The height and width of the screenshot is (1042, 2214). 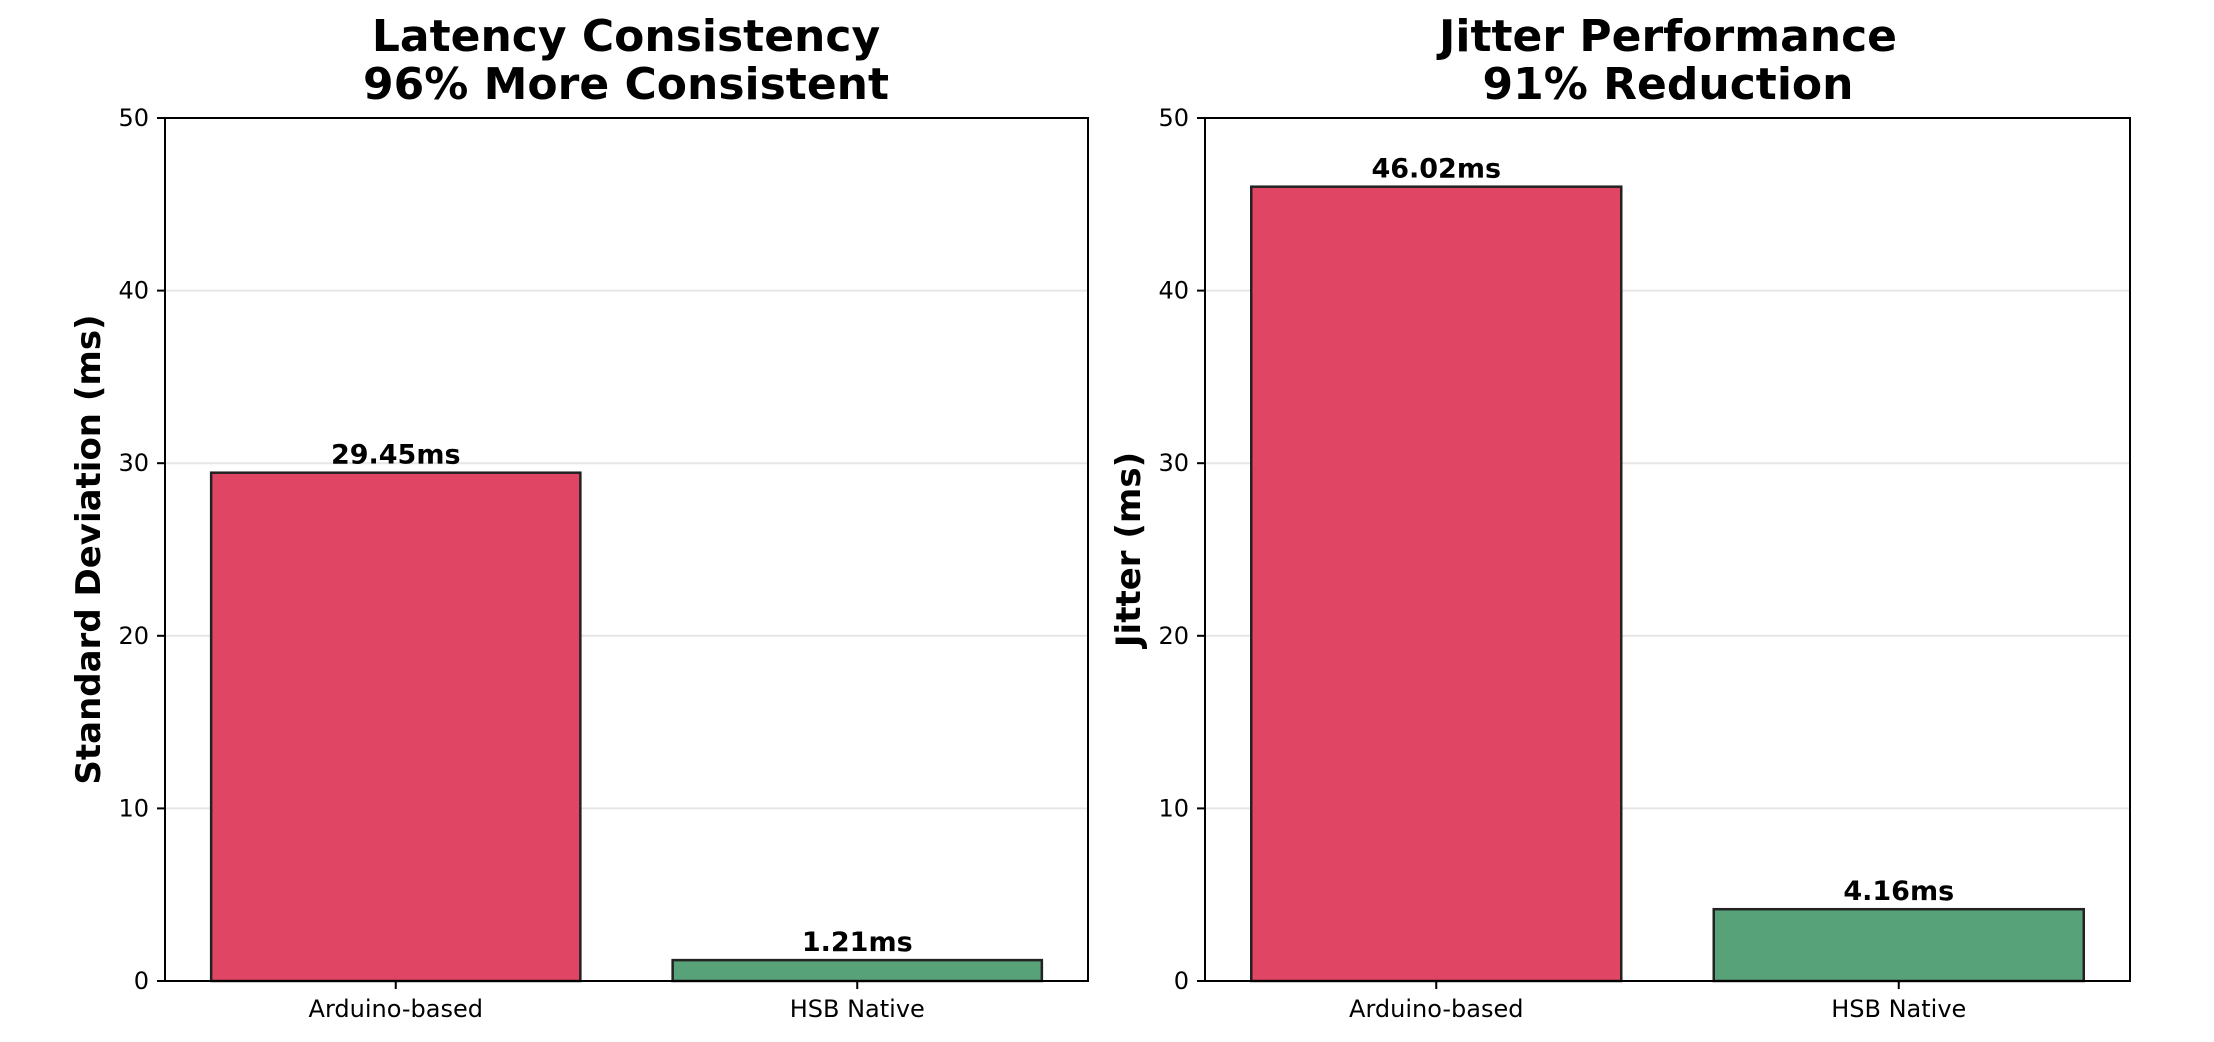 What do you see at coordinates (1898, 891) in the screenshot?
I see `value-label: 4.16ms` at bounding box center [1898, 891].